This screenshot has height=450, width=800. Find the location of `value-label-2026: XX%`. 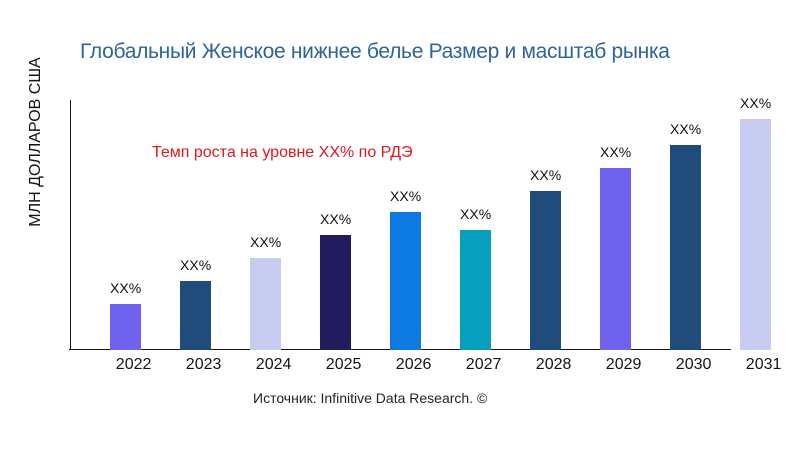

value-label-2026: XX% is located at coordinates (406, 195).